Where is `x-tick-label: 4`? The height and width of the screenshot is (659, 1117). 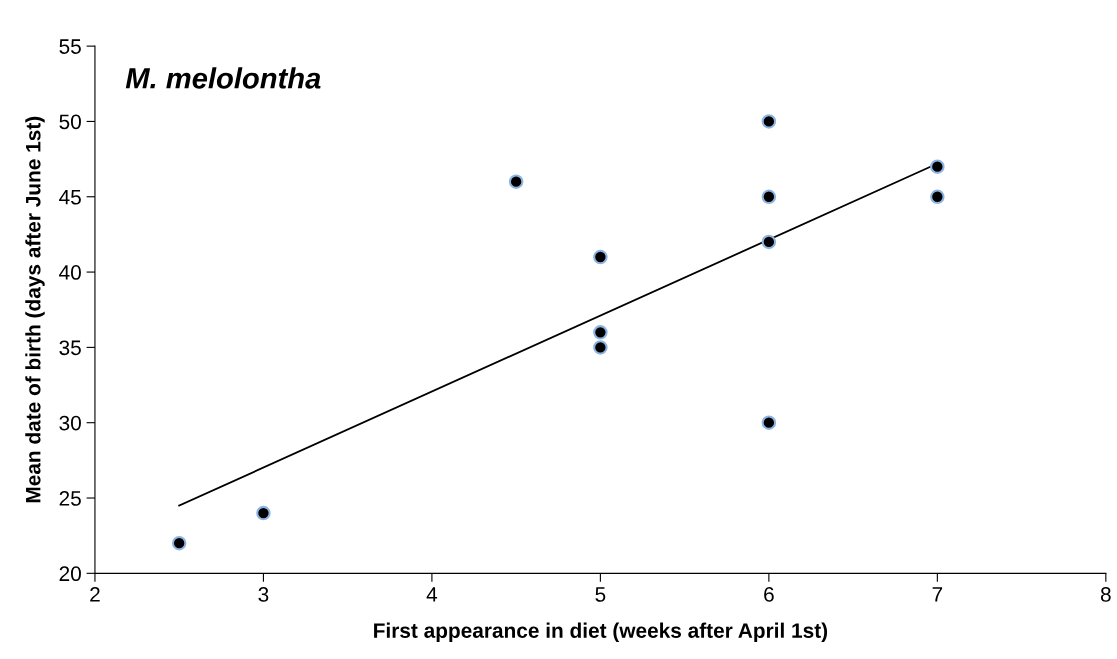
x-tick-label: 4 is located at coordinates (432, 594).